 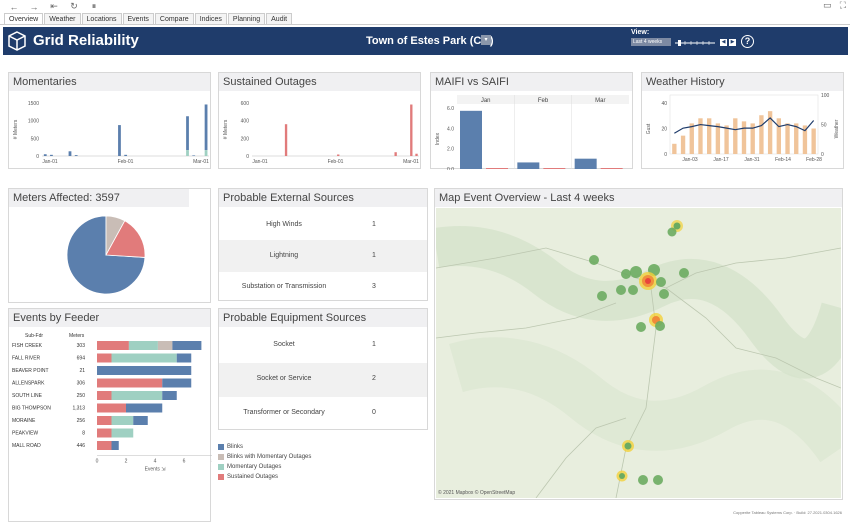 What do you see at coordinates (34, 336) in the screenshot?
I see `col-subfdr: Sub-Fdr` at bounding box center [34, 336].